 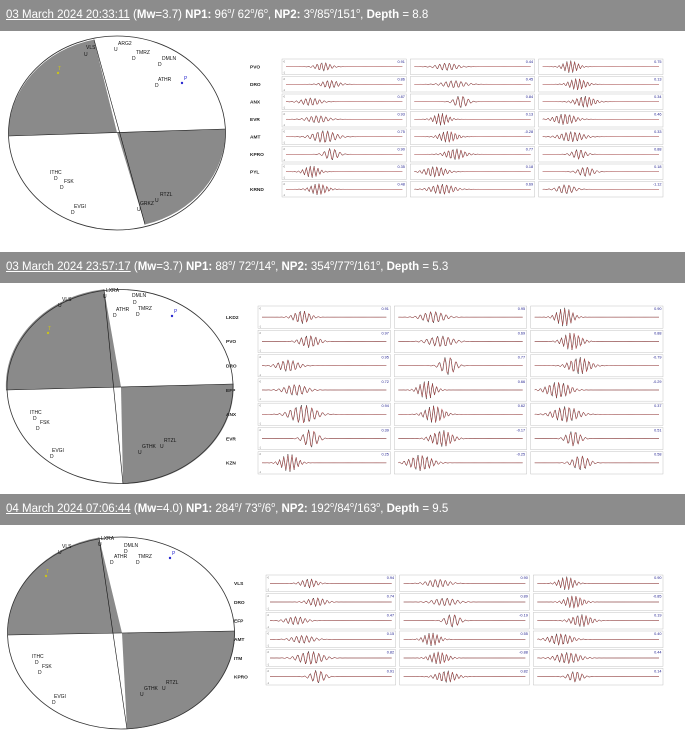 What do you see at coordinates (121, 633) in the screenshot?
I see `beachball-outline` at bounding box center [121, 633].